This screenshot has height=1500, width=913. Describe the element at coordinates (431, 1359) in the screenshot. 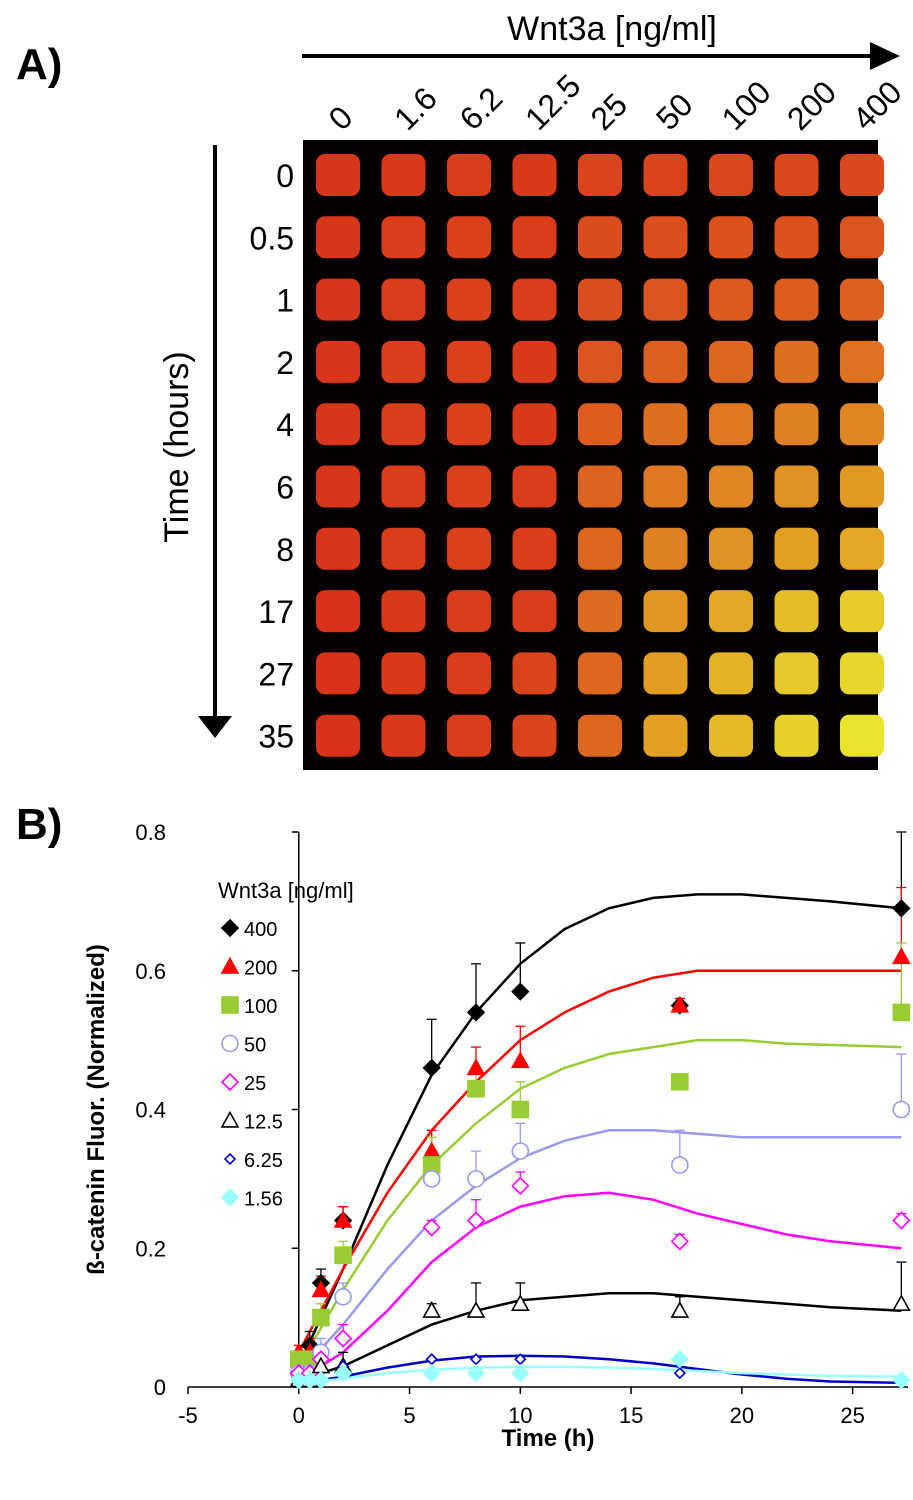

I see `data-point-6.25` at that location.